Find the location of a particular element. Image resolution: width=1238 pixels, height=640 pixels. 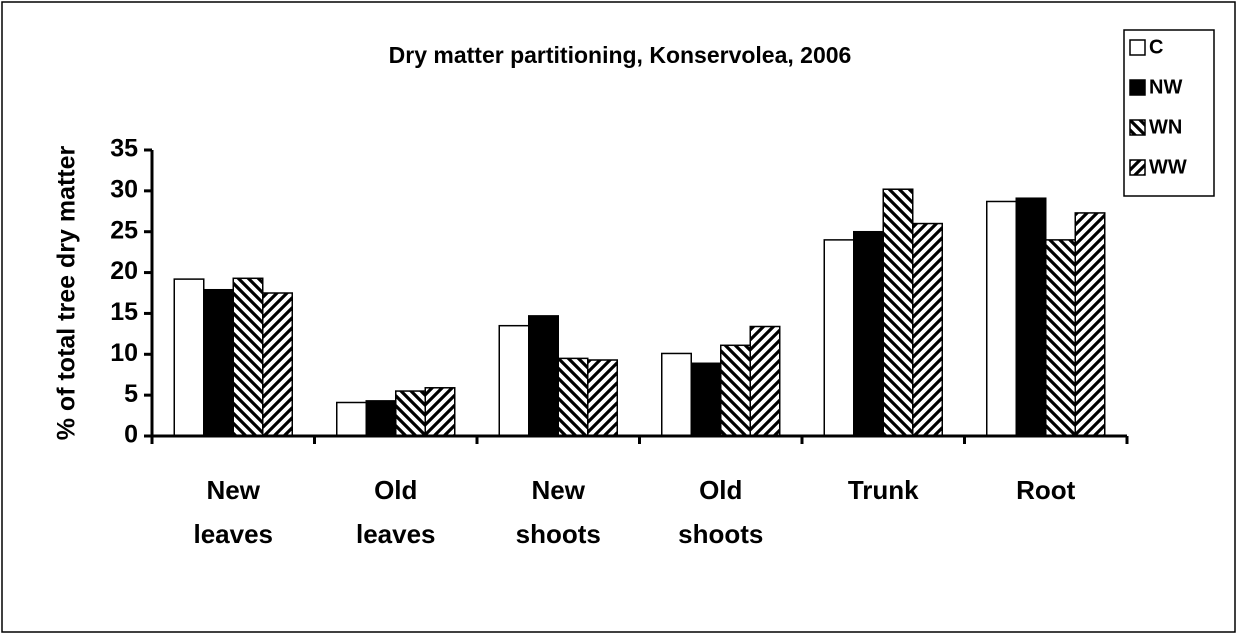

y-tick-label: 25 is located at coordinates (124, 230).